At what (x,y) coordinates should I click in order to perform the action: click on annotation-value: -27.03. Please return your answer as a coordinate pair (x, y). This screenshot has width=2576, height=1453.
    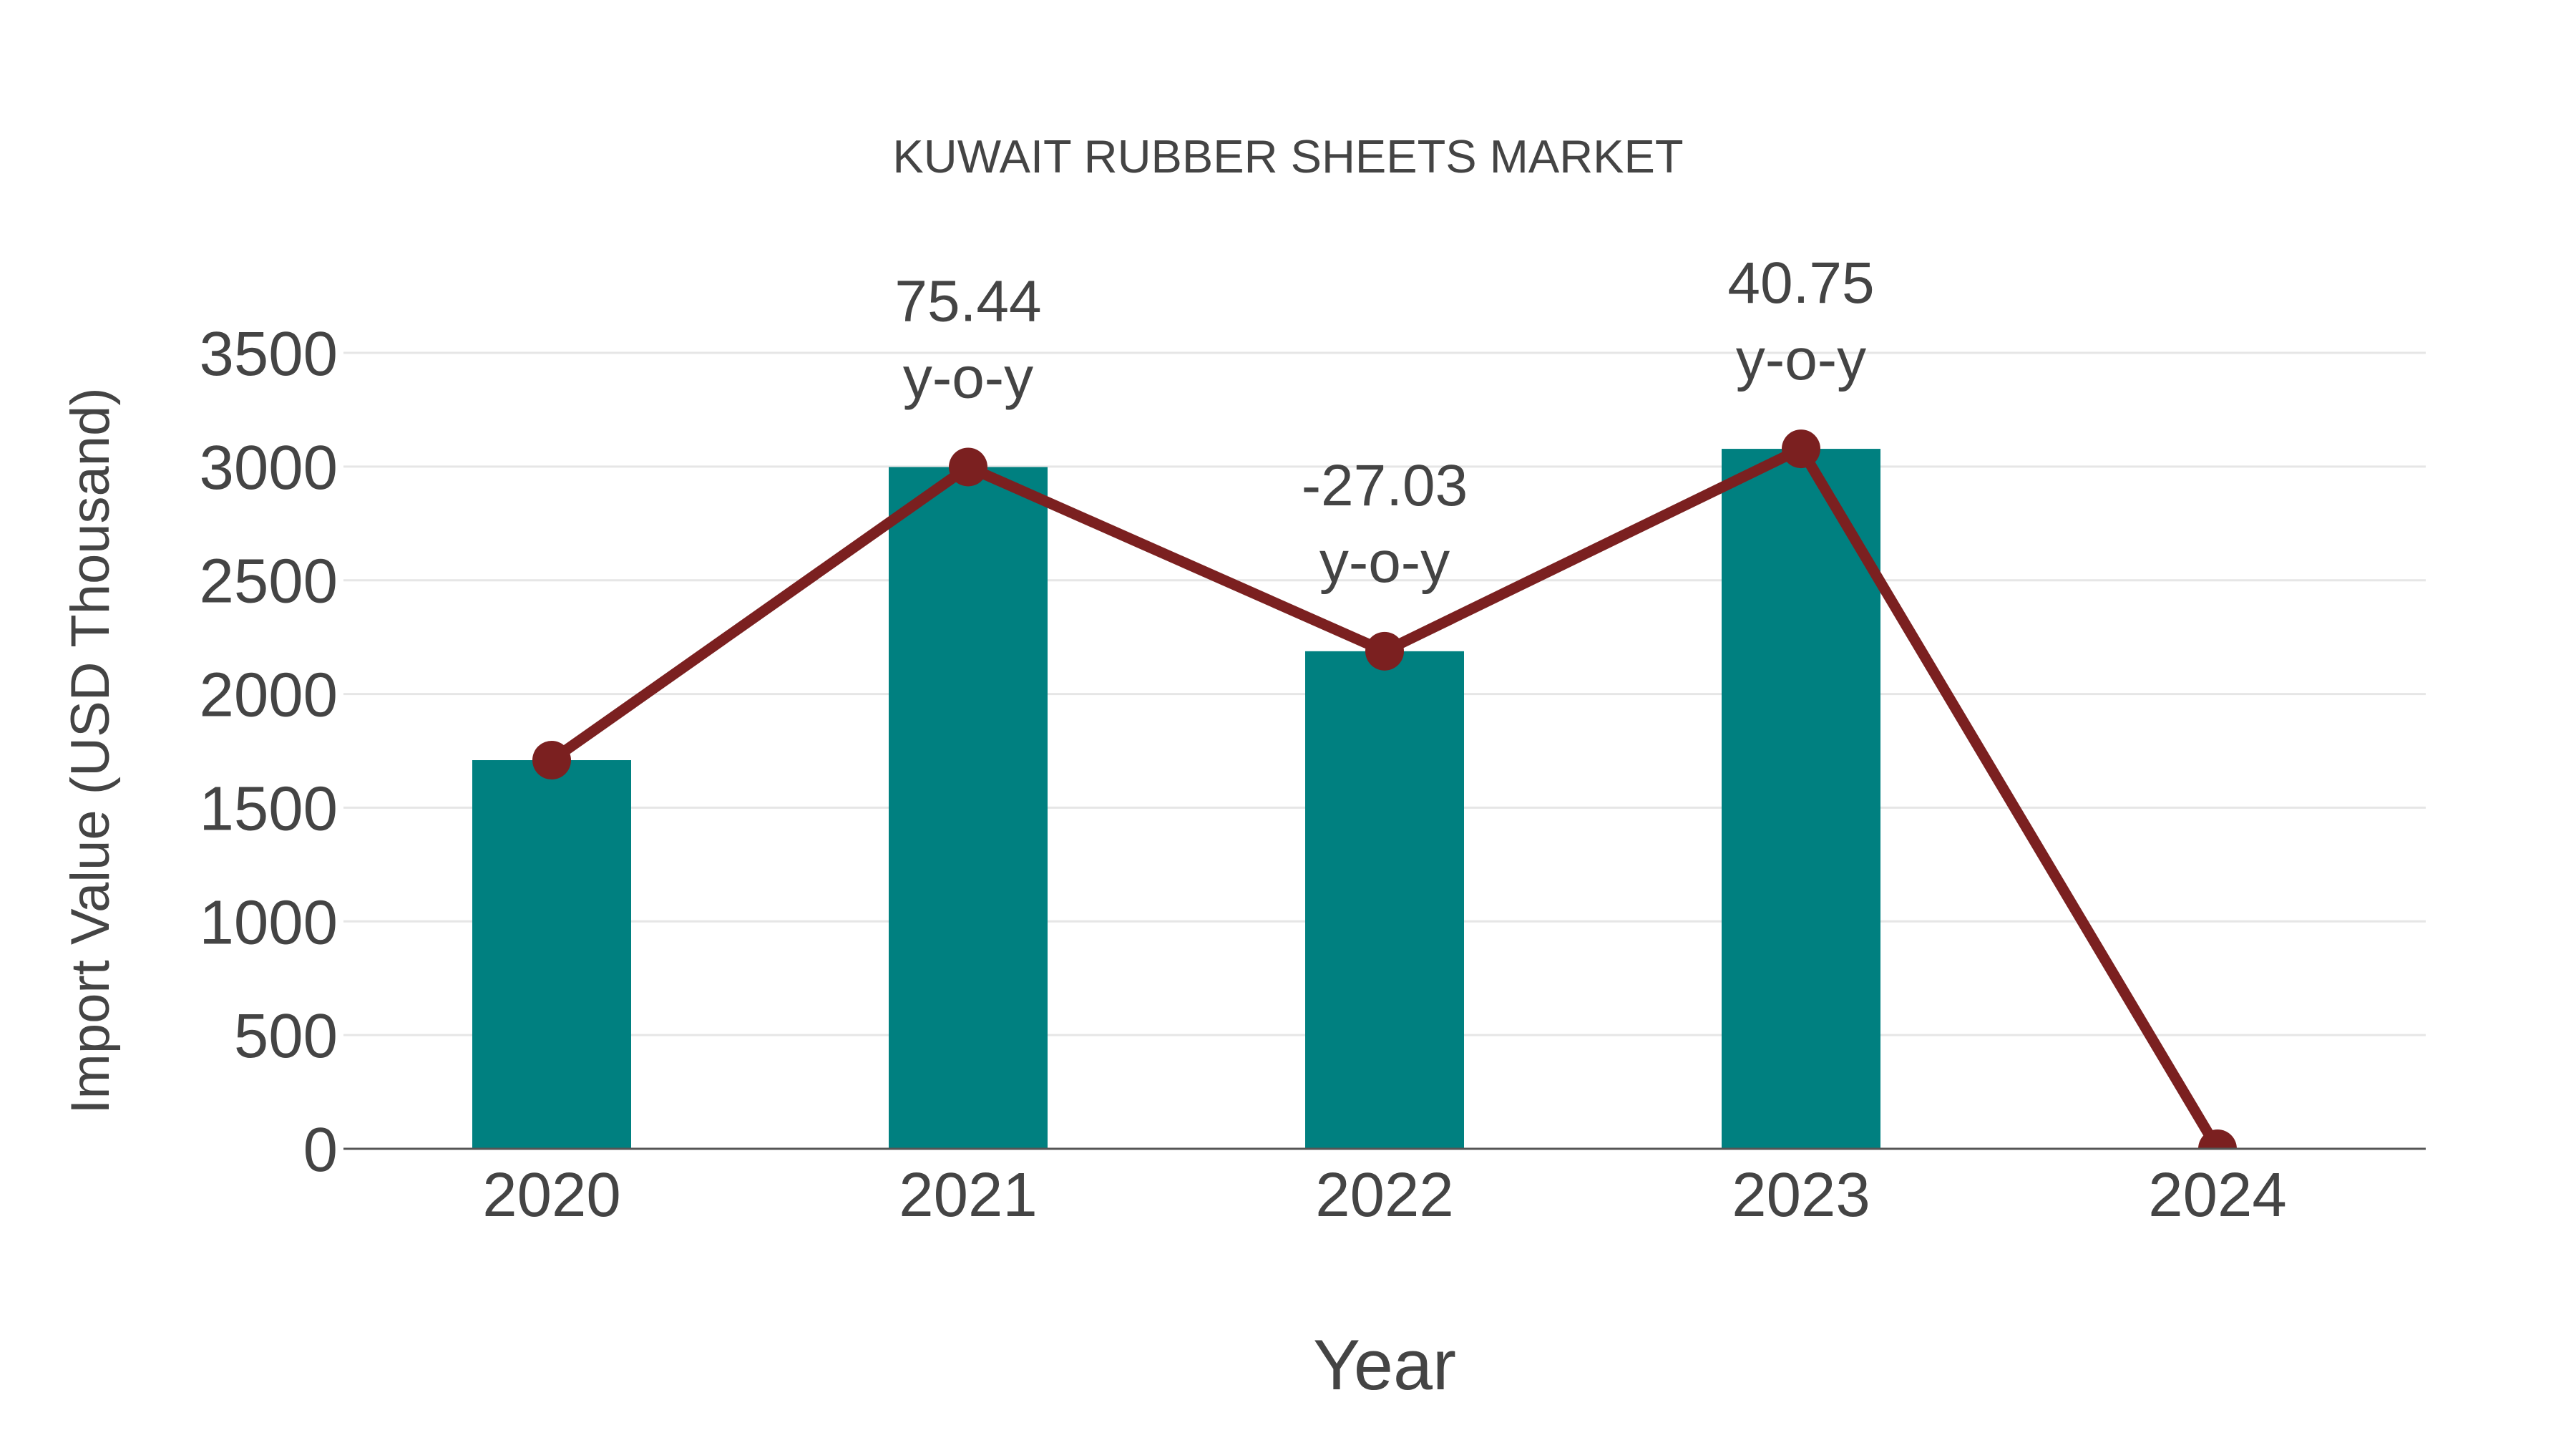
    Looking at the image, I should click on (1385, 486).